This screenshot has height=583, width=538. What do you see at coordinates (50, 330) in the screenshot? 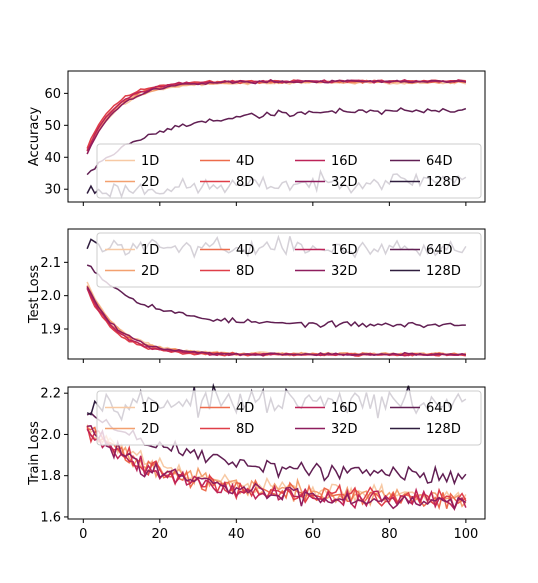
I see `y-tick-label: 1.9` at bounding box center [50, 330].